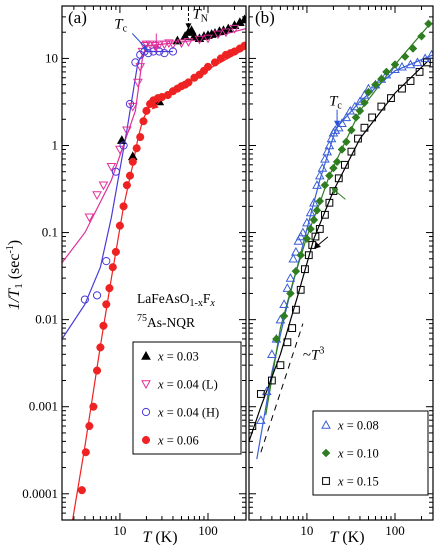 The height and width of the screenshot is (545, 436). I want to click on kink-arrowhead-black, so click(317, 245).